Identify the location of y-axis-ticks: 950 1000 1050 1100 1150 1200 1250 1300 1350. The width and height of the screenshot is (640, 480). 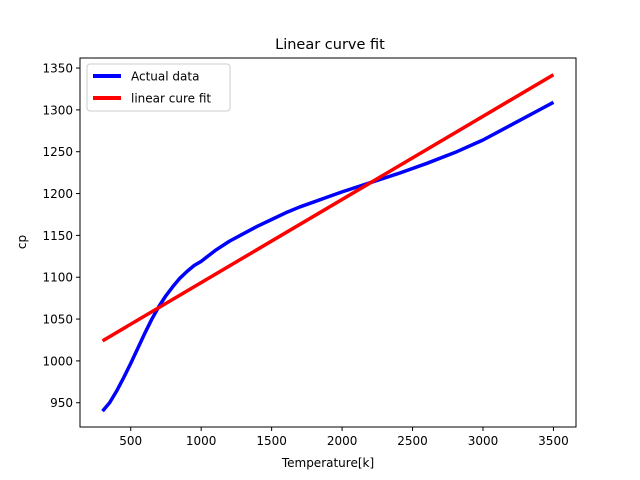
(61, 236).